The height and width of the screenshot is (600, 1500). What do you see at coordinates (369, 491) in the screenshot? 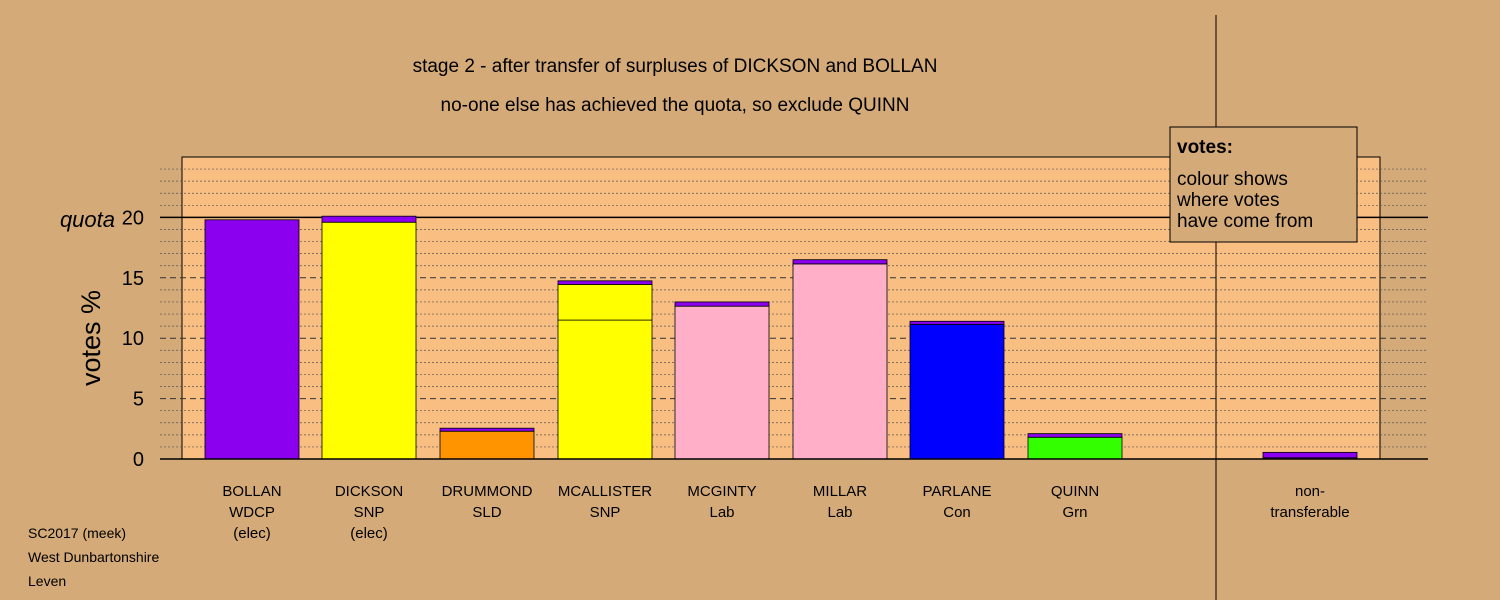
I see `x-tick-label-name: DICKSON` at bounding box center [369, 491].